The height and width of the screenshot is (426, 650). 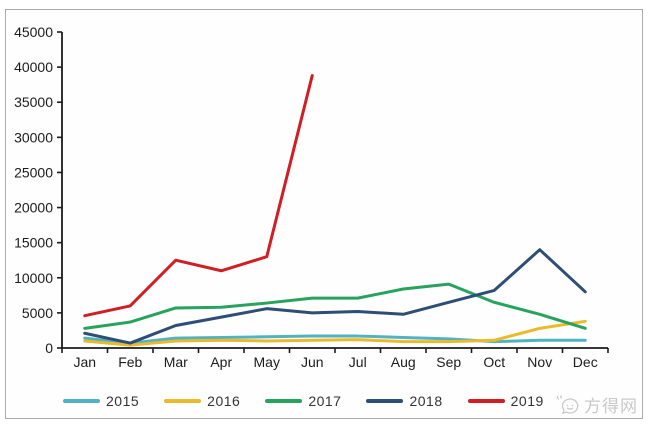 I want to click on legend-swatch-2017, so click(x=284, y=401).